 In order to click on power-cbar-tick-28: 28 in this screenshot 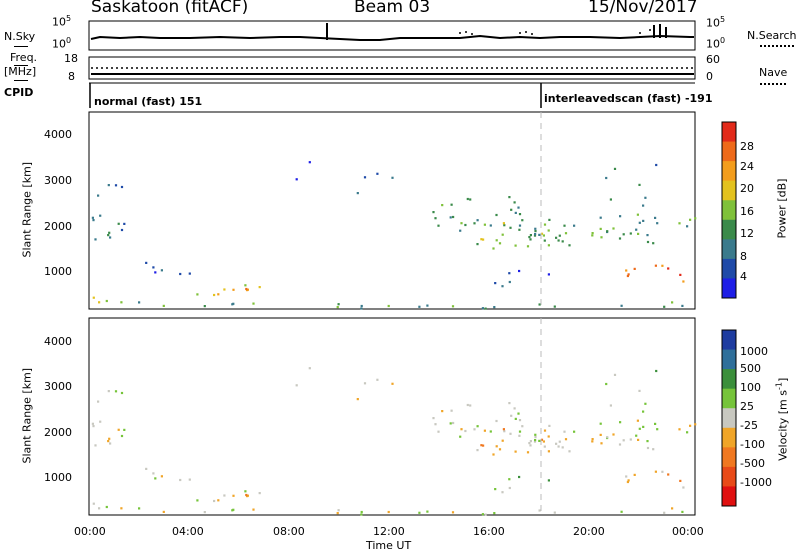, I will do `click(747, 146)`.